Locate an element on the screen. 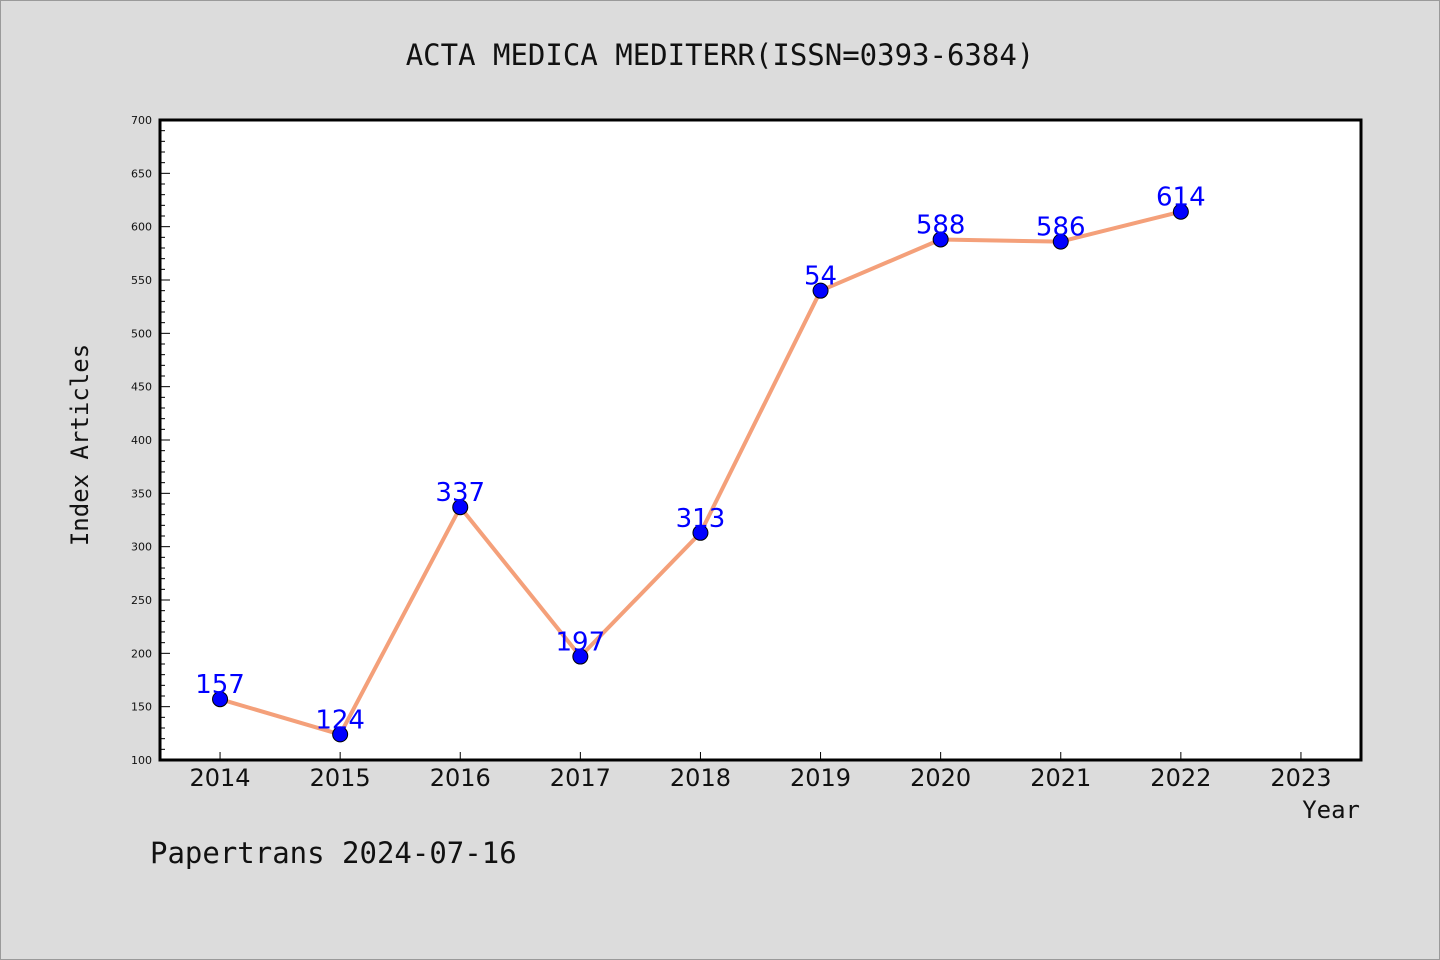 This screenshot has height=960, width=1440. x-tick-label: 2016 is located at coordinates (460, 778).